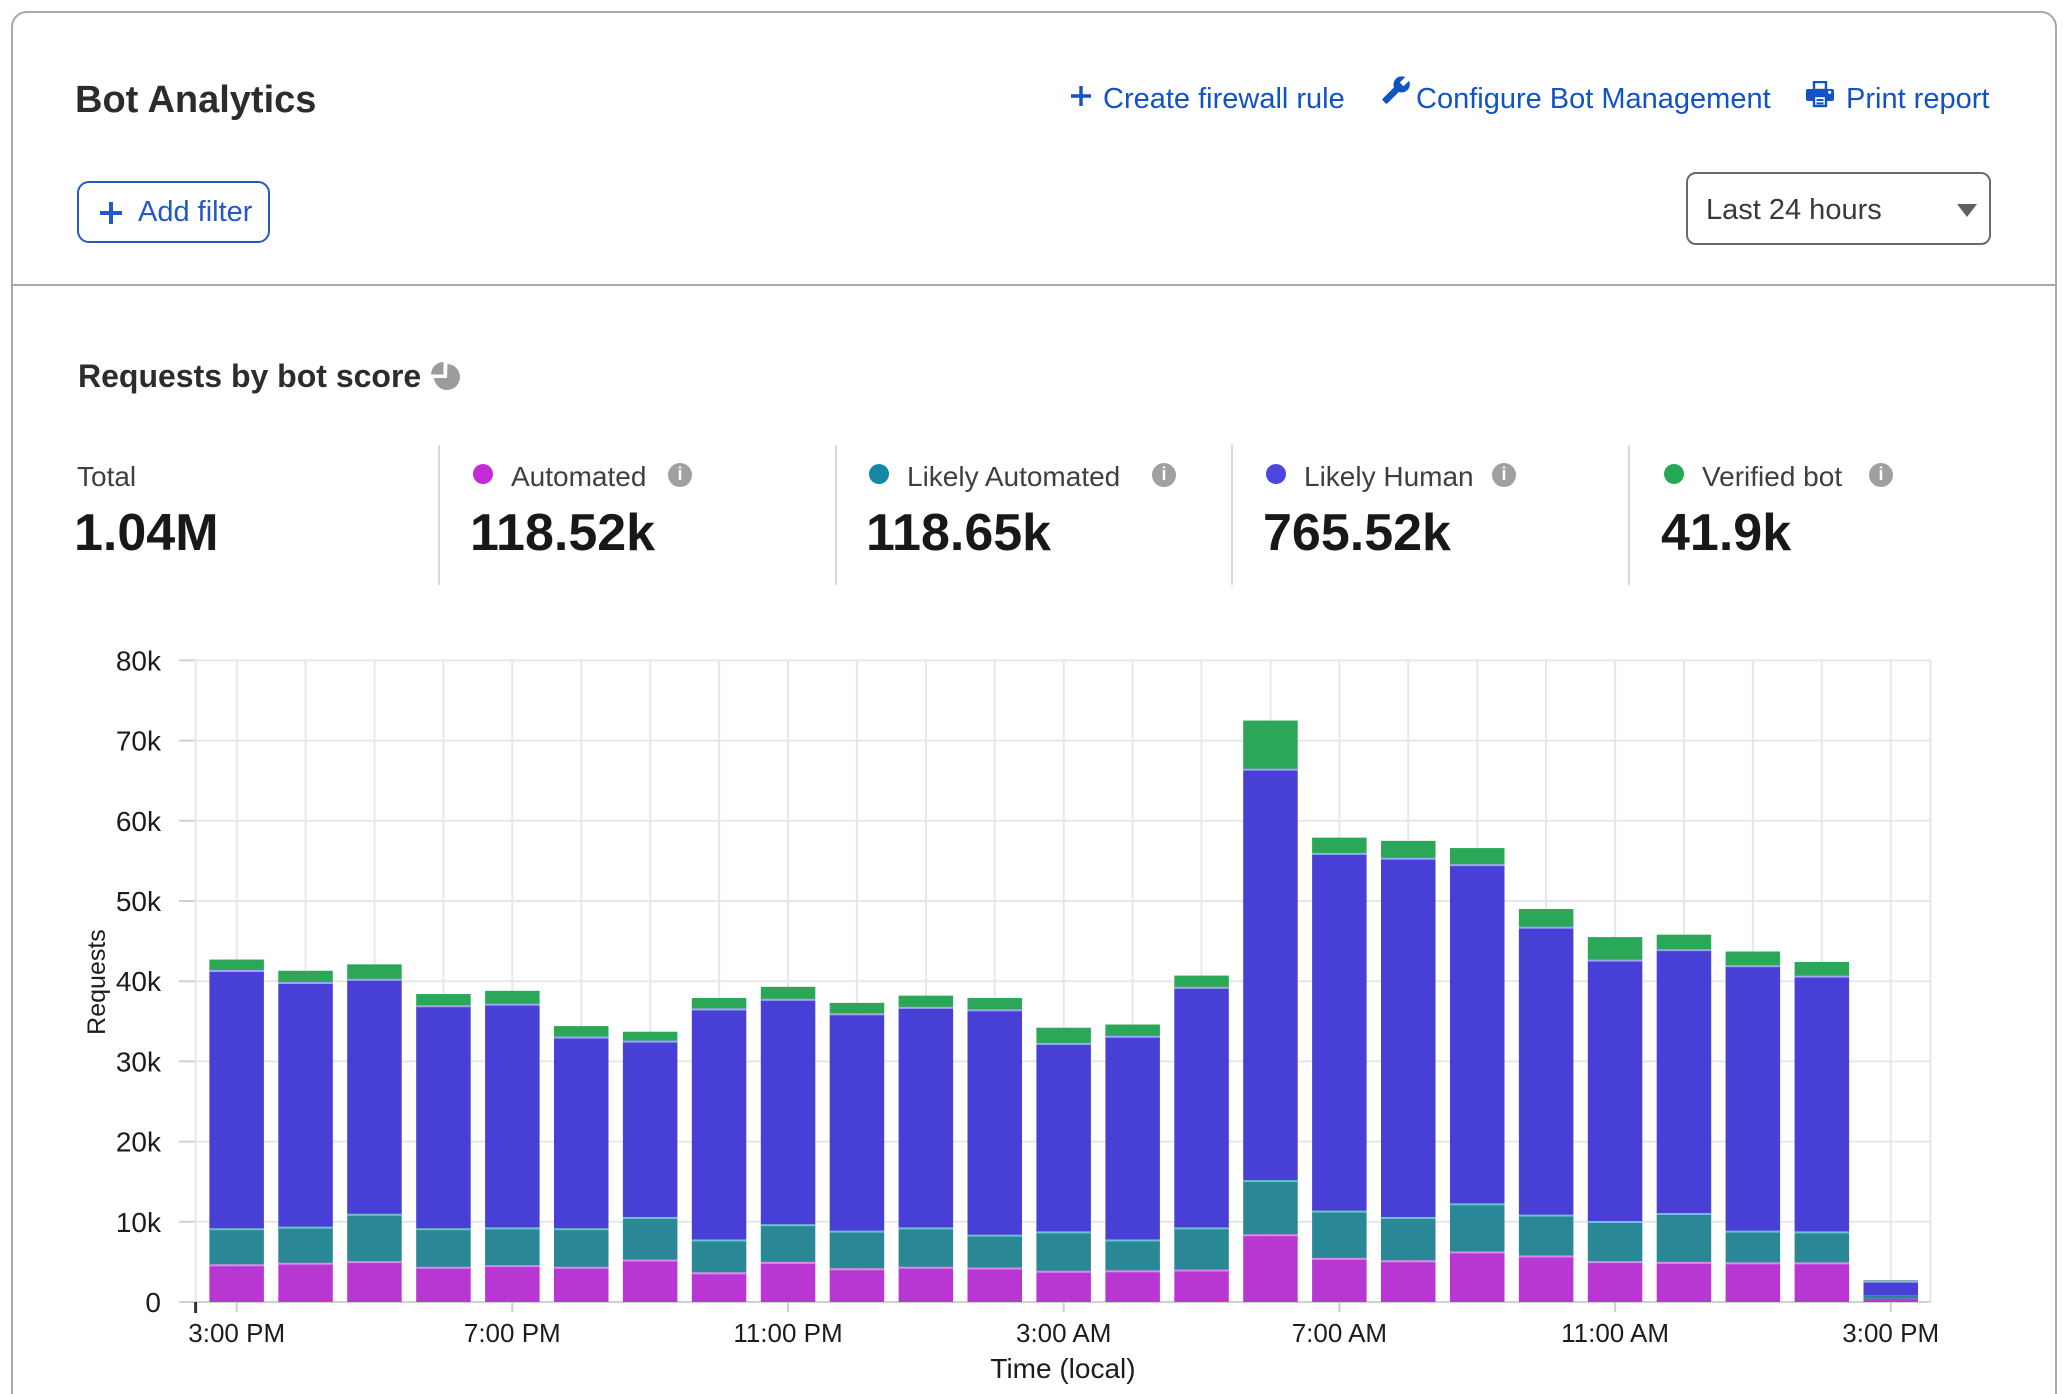  Describe the element at coordinates (139, 741) in the screenshot. I see `svg-text: 70k` at that location.